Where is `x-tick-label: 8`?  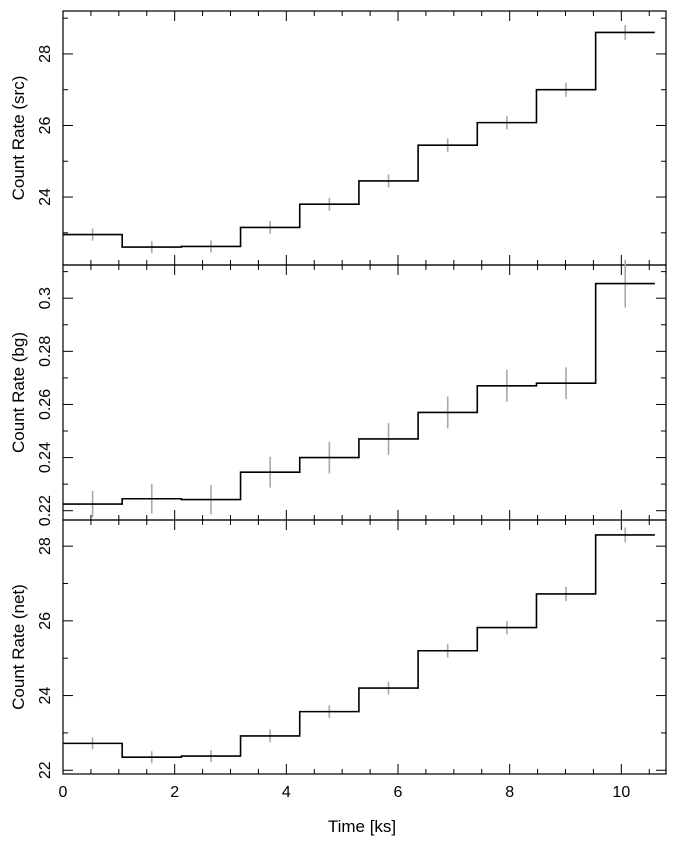 x-tick-label: 8 is located at coordinates (509, 792).